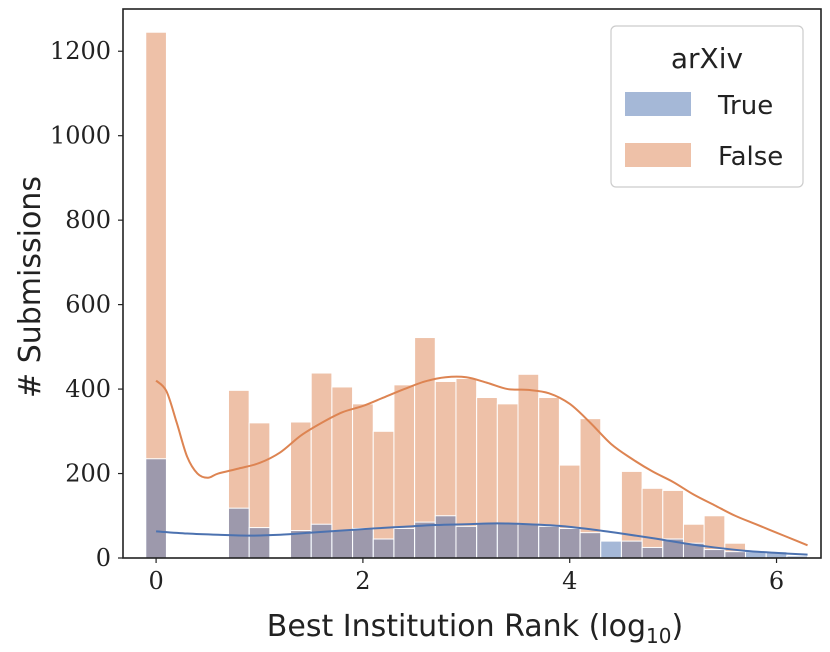  What do you see at coordinates (658, 155) in the screenshot?
I see `legend-swatch-false` at bounding box center [658, 155].